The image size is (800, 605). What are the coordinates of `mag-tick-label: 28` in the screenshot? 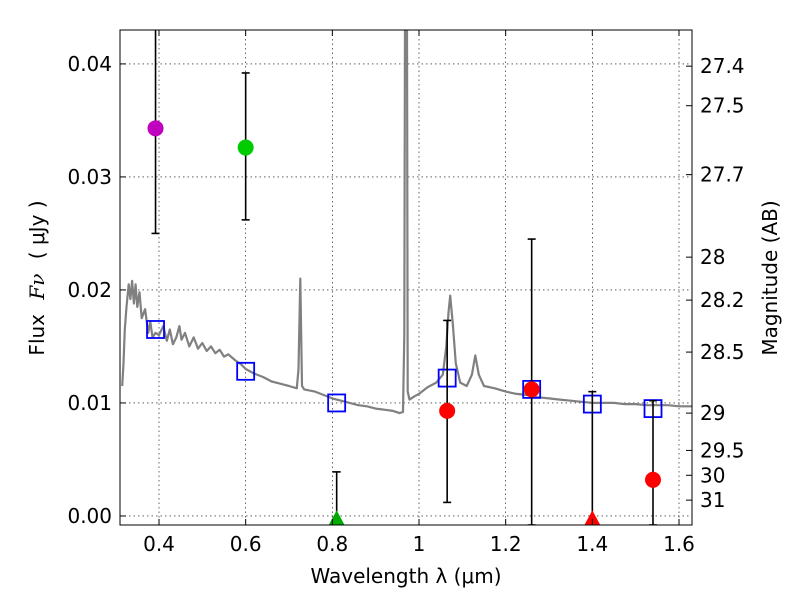 It's located at (712, 257).